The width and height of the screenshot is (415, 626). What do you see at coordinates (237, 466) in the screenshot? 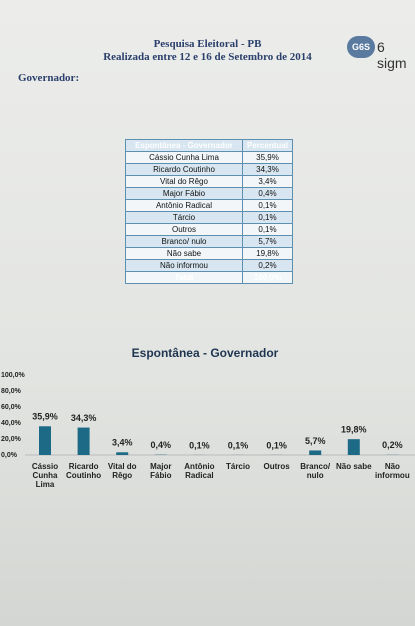
I see `x-tick-label: Tárcio` at bounding box center [237, 466].